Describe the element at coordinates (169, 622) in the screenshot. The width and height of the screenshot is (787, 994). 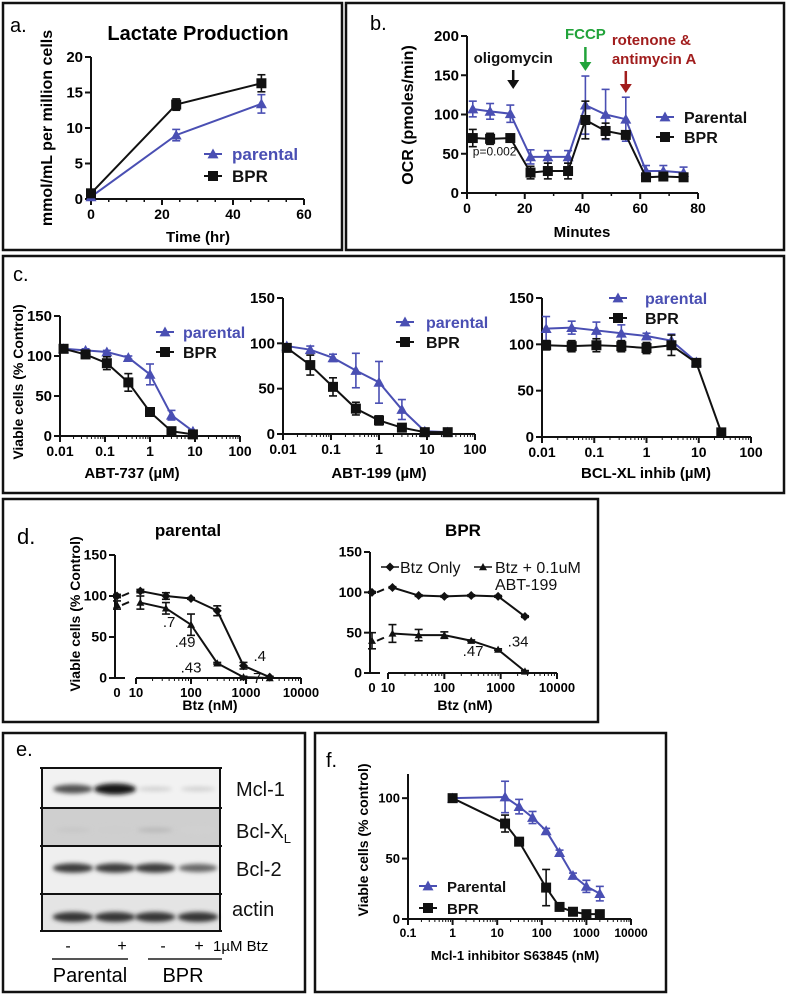
I see `combination-index-label: .7` at that location.